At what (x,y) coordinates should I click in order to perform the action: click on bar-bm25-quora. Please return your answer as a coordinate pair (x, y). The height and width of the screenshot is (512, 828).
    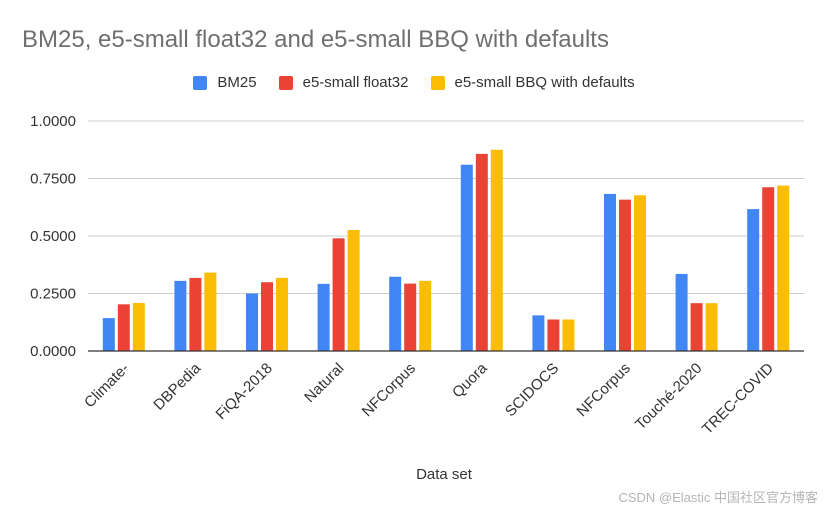
    Looking at the image, I should click on (466, 257).